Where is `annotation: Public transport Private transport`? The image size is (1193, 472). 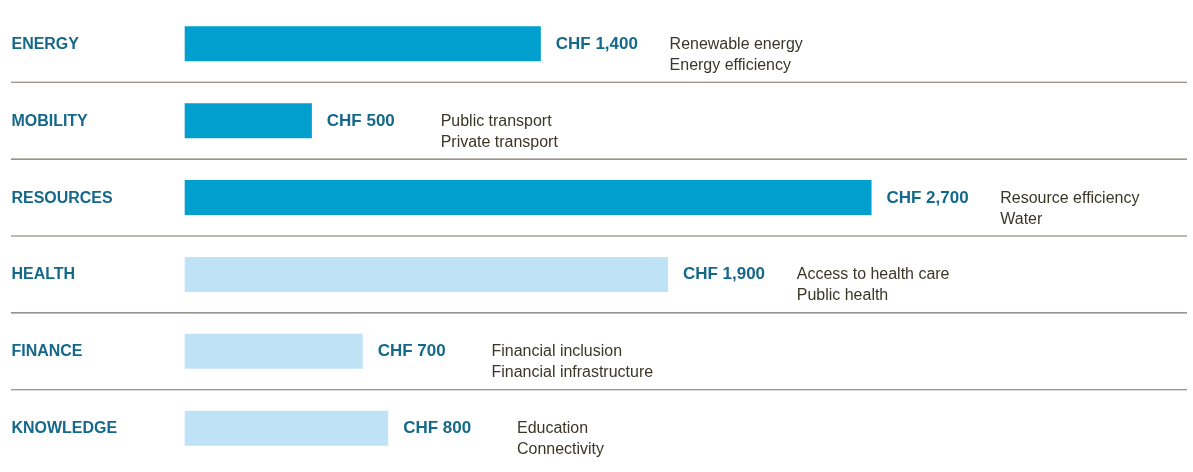
annotation: Public transport Private transport is located at coordinates (499, 130).